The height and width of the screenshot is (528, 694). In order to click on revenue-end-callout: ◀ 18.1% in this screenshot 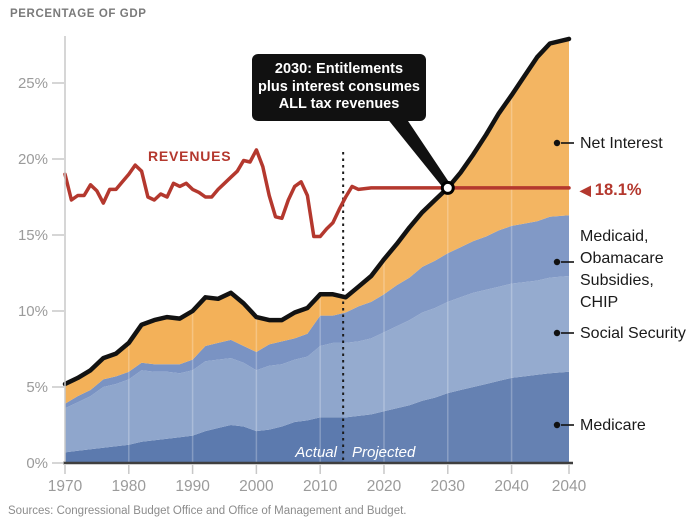, I will do `click(611, 190)`.